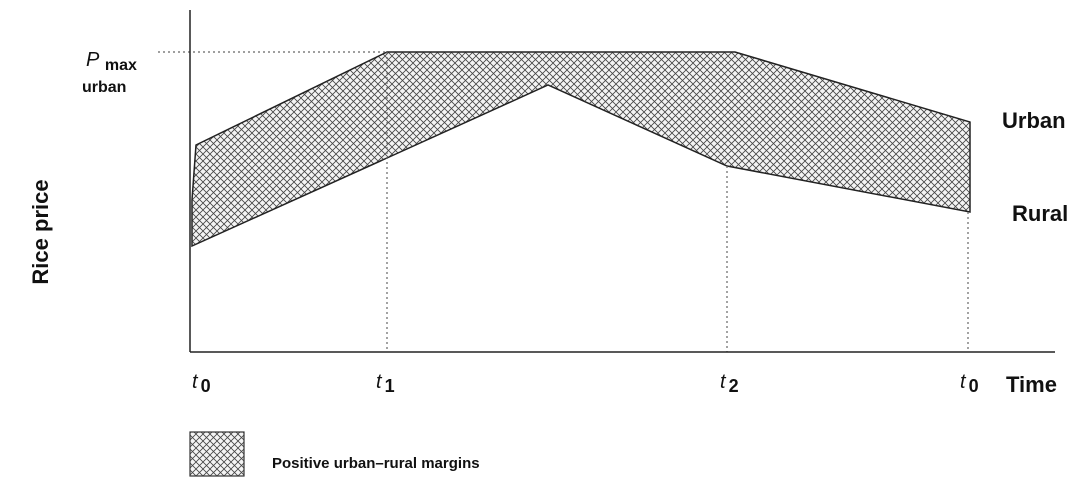 The height and width of the screenshot is (479, 1082). What do you see at coordinates (93, 60) in the screenshot?
I see `pmax-symbol: P` at bounding box center [93, 60].